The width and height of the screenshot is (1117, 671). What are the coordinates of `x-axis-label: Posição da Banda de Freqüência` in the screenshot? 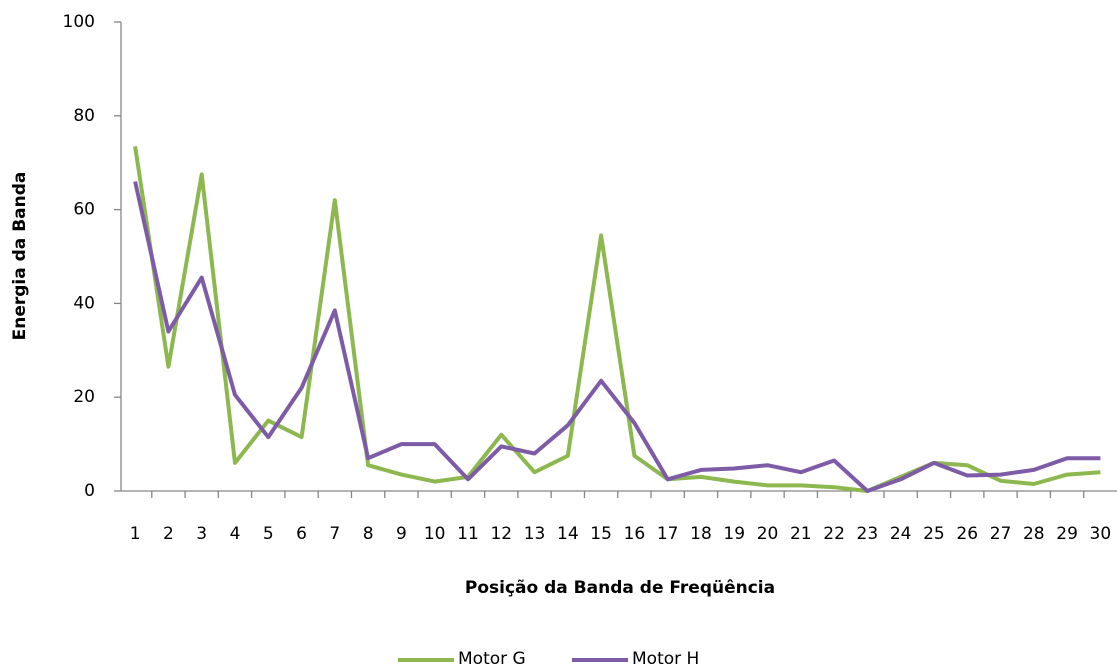 It's located at (620, 588).